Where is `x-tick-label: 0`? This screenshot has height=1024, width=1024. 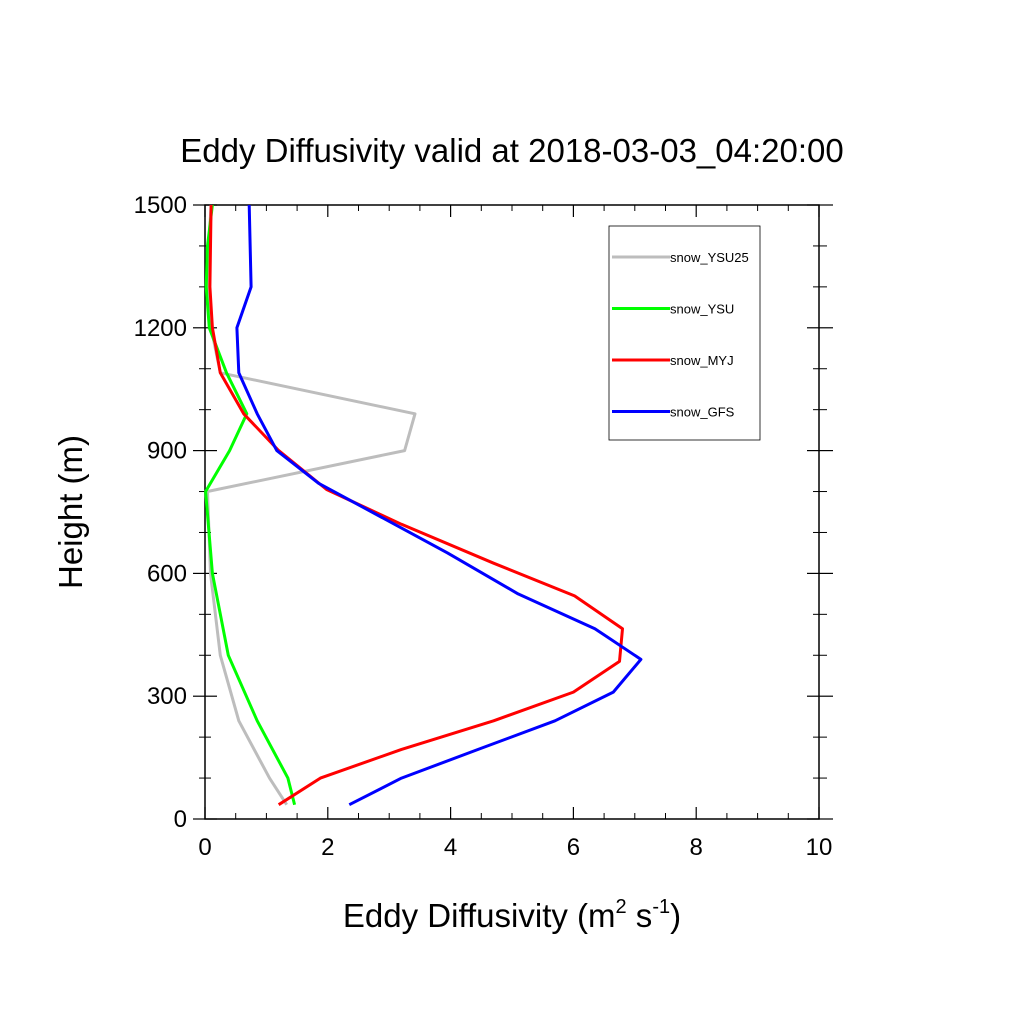 x-tick-label: 0 is located at coordinates (204, 847).